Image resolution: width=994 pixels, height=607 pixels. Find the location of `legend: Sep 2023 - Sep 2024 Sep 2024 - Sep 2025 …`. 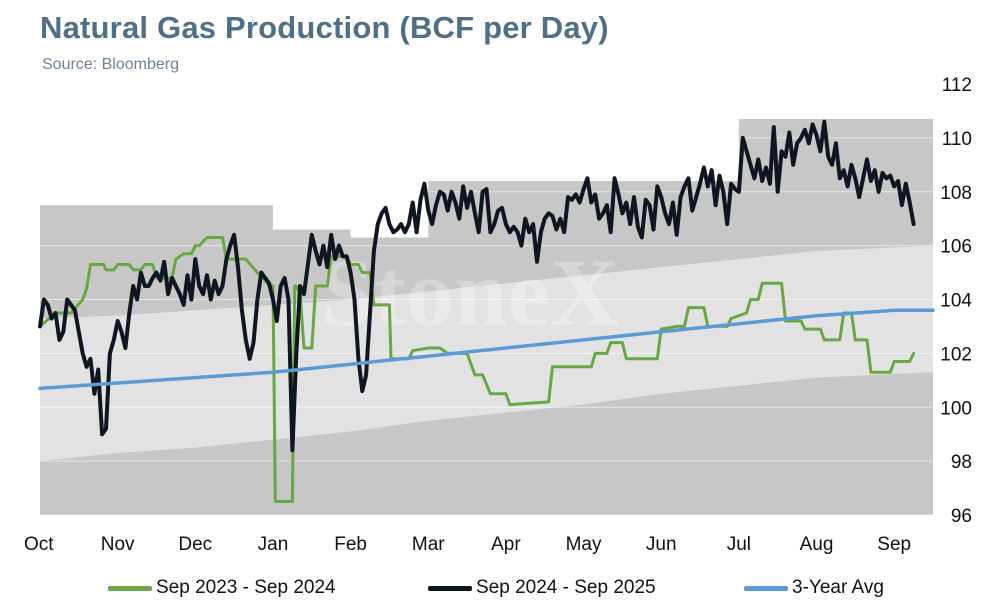

legend: Sep 2023 - Sep 2024 Sep 2024 - Sep 2025 … is located at coordinates (497, 588).